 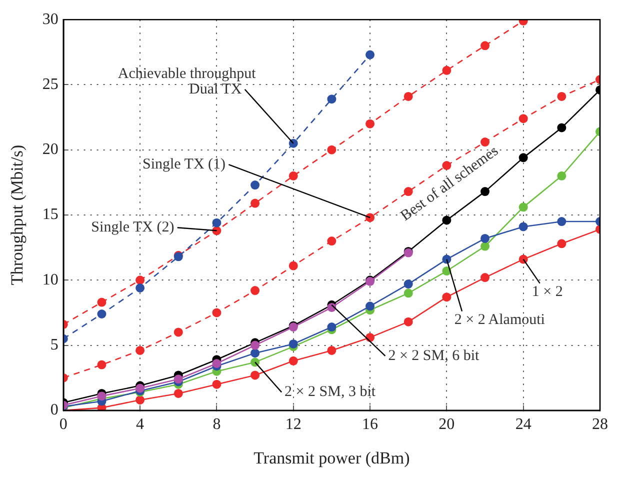 What do you see at coordinates (332, 458) in the screenshot?
I see `x-axis-title: Transmit power (dBm)` at bounding box center [332, 458].